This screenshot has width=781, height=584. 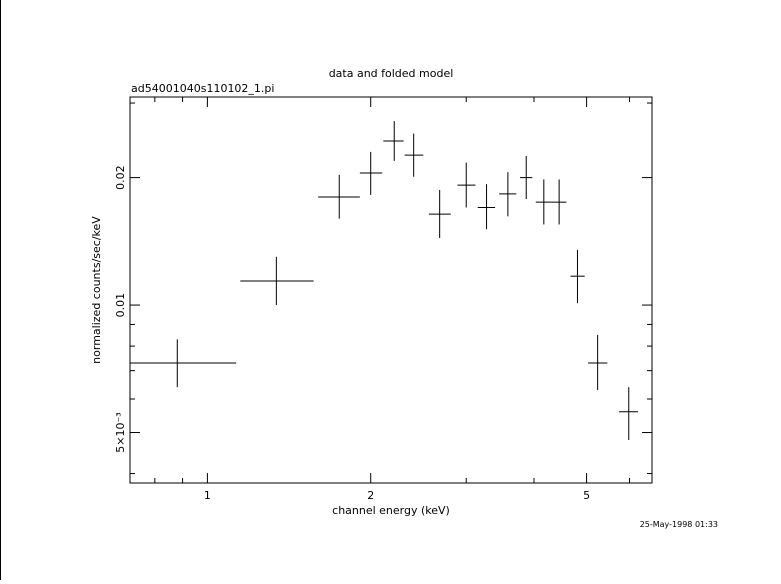 I want to click on x-tick-label: 2, so click(x=370, y=495).